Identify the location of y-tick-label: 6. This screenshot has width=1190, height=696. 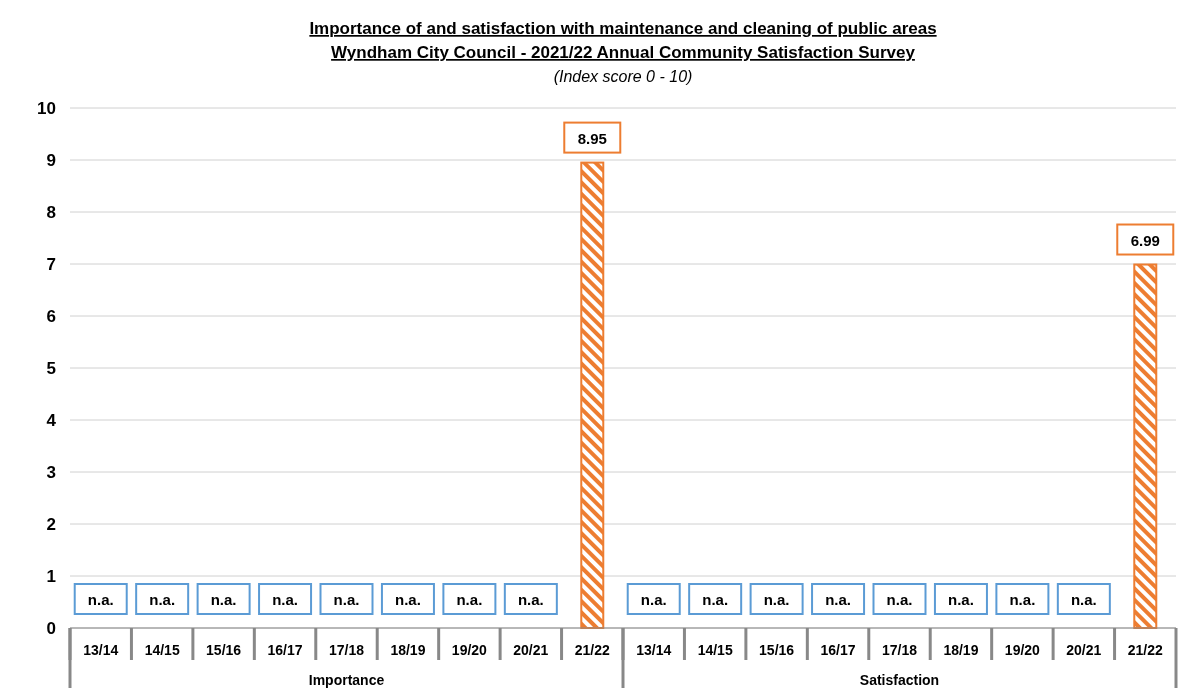
(51, 316).